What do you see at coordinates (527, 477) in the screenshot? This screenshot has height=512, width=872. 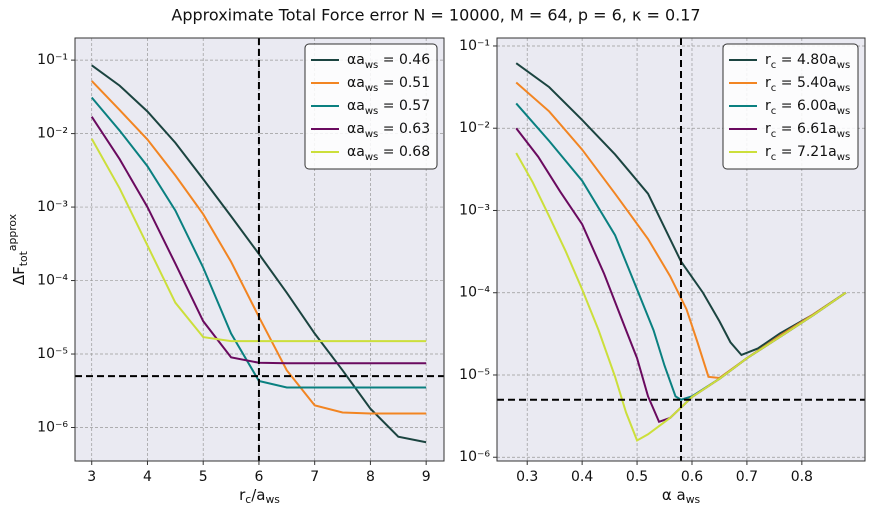 I see `x-tick-label: 0.3` at bounding box center [527, 477].